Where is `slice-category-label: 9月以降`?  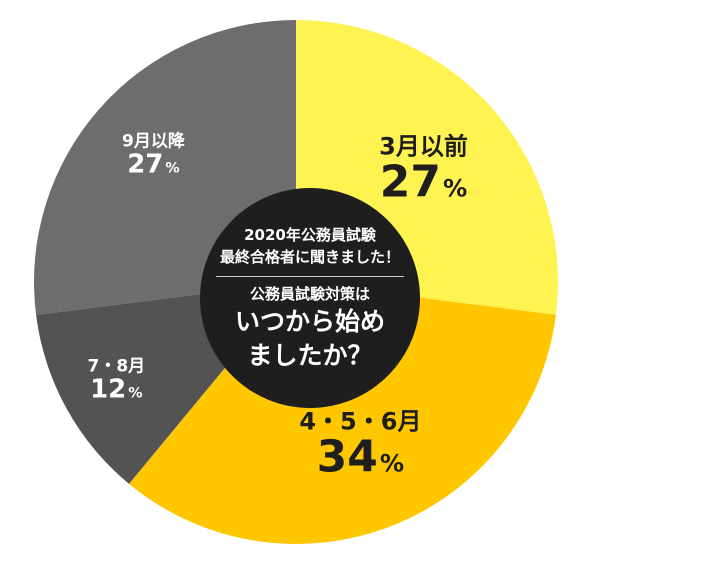
slice-category-label: 9月以降 is located at coordinates (153, 141).